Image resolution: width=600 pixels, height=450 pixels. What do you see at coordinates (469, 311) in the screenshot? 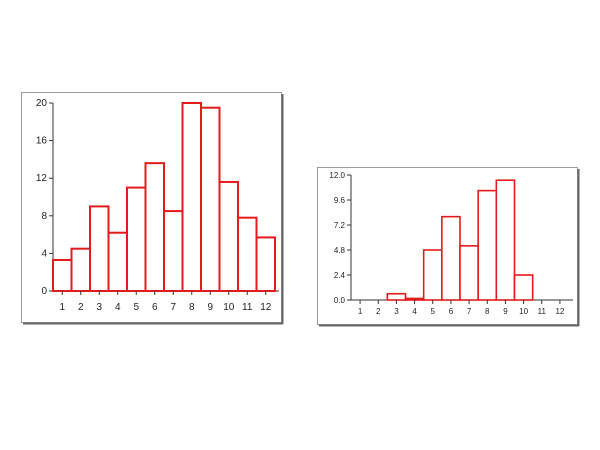
I see `right-xtick-label-7: 7` at bounding box center [469, 311].